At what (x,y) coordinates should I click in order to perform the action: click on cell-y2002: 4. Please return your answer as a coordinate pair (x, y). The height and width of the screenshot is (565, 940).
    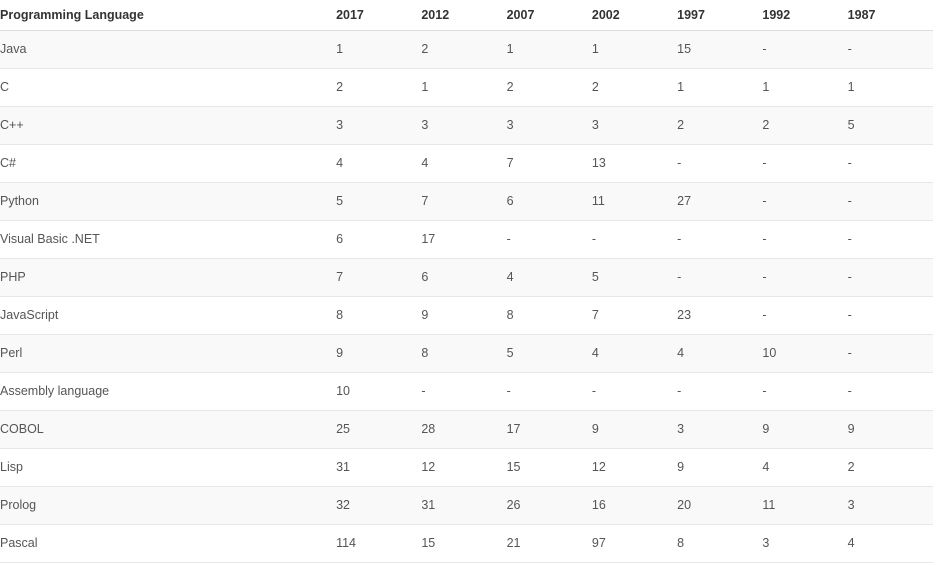
    Looking at the image, I should click on (634, 353).